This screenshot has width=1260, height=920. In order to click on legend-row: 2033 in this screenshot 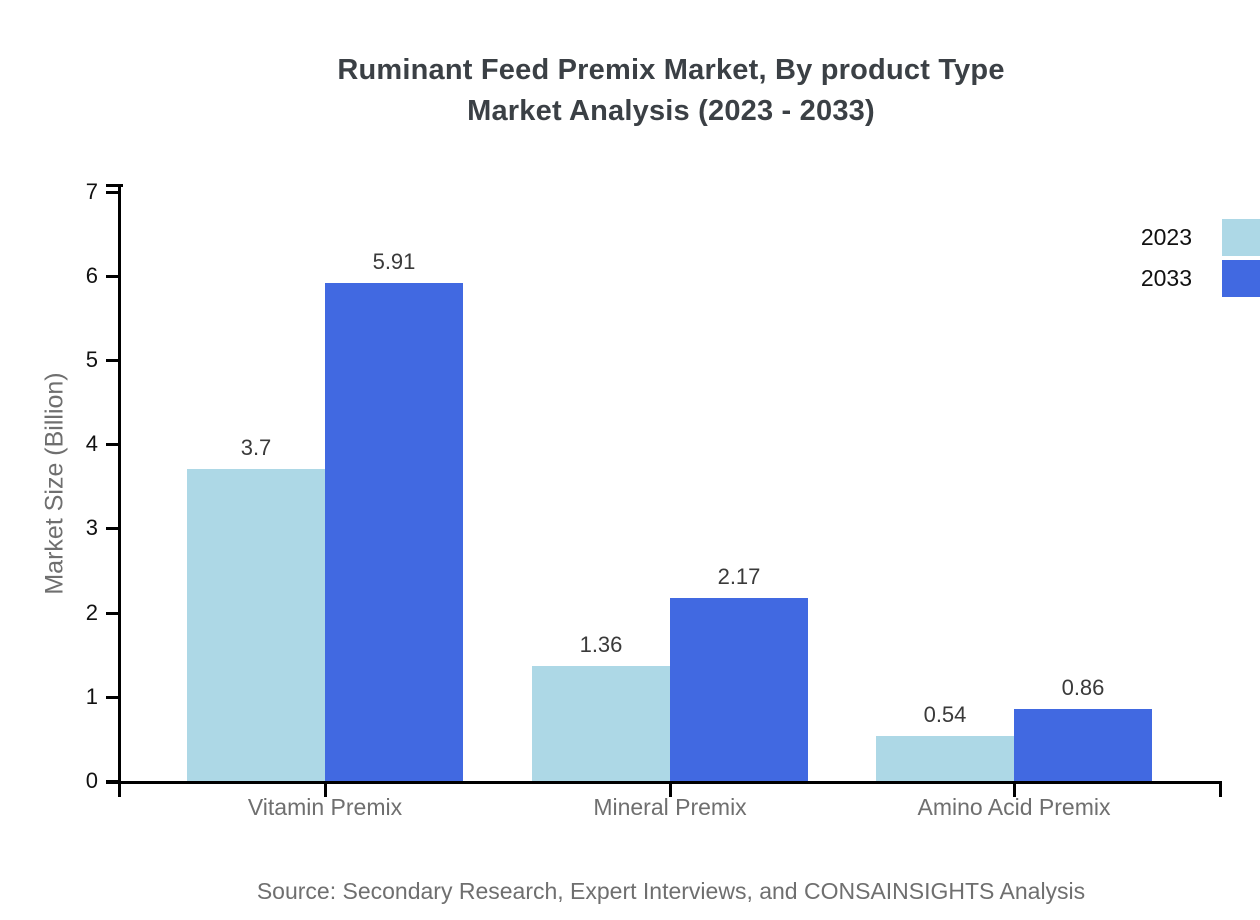, I will do `click(1200, 278)`.